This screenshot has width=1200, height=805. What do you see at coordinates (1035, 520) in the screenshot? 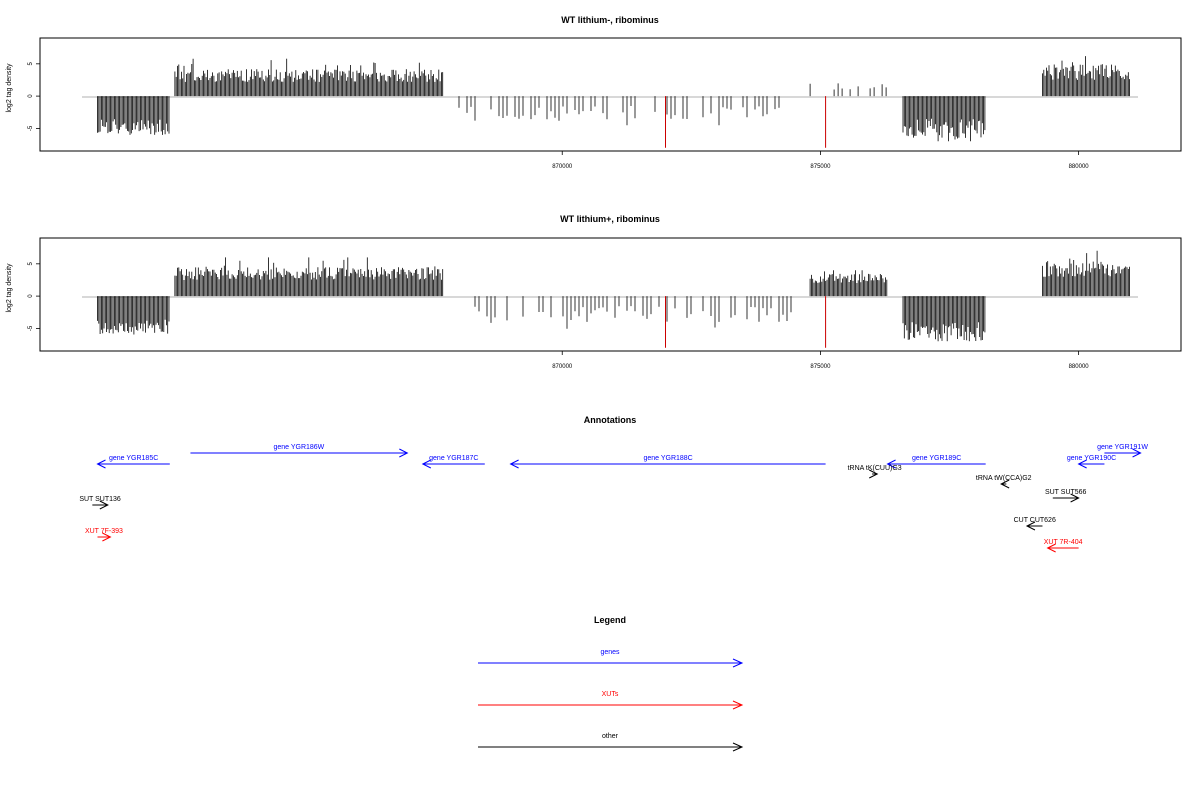
I see `feature-label: CUT CUT626` at bounding box center [1035, 520].